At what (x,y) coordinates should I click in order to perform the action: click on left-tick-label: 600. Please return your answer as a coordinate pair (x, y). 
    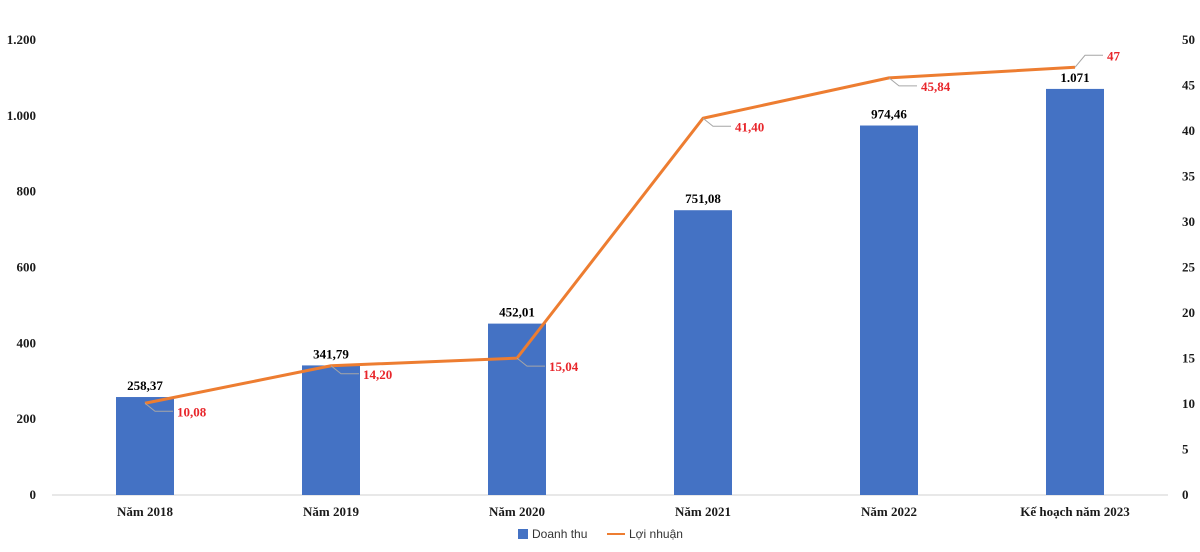
    Looking at the image, I should click on (27, 267).